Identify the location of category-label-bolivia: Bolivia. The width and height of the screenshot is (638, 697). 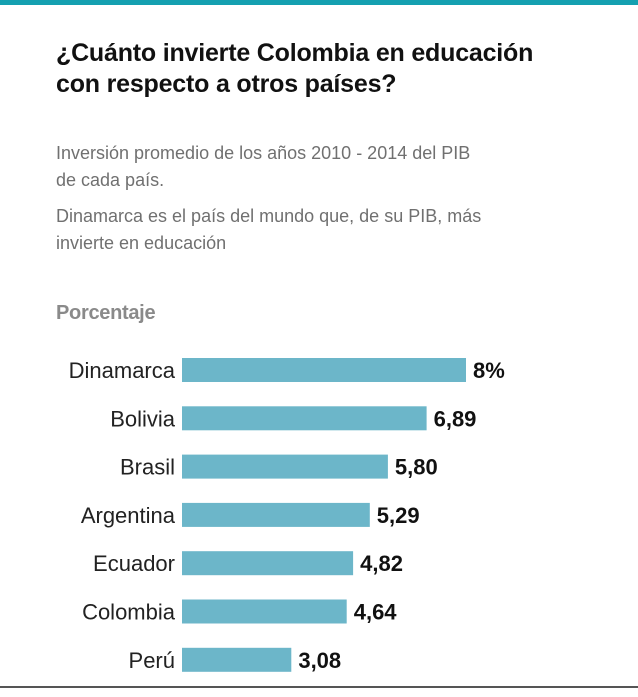
(143, 418).